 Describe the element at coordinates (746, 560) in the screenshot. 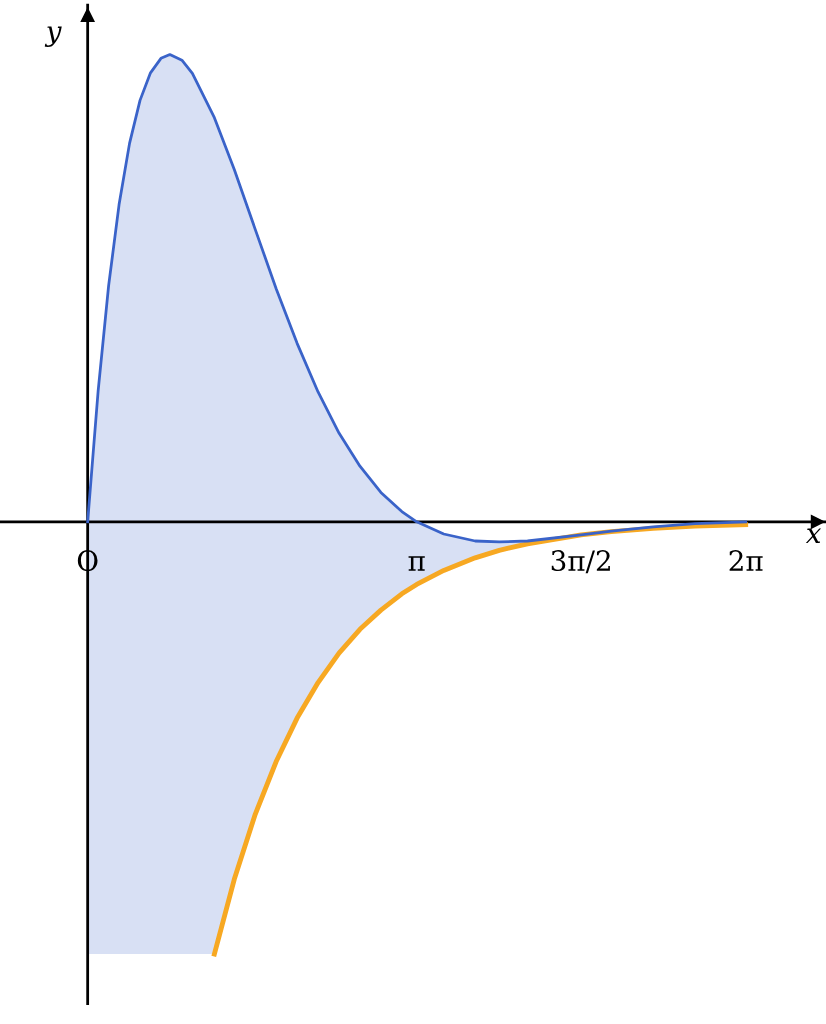

I see `x-tick-label: 2π` at that location.